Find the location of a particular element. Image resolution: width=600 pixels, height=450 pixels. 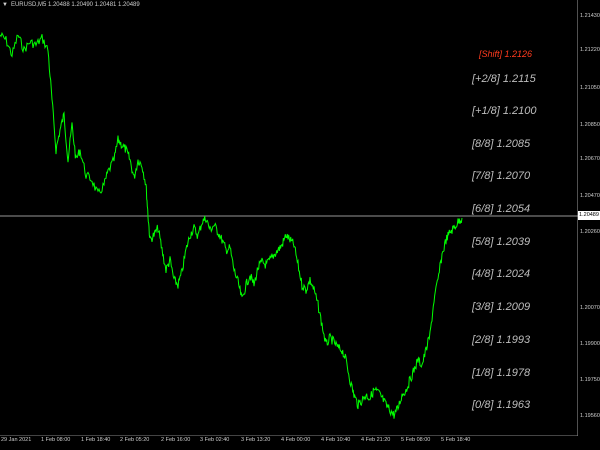

time-axis-tick: 2 Feb 05:20 is located at coordinates (135, 440).